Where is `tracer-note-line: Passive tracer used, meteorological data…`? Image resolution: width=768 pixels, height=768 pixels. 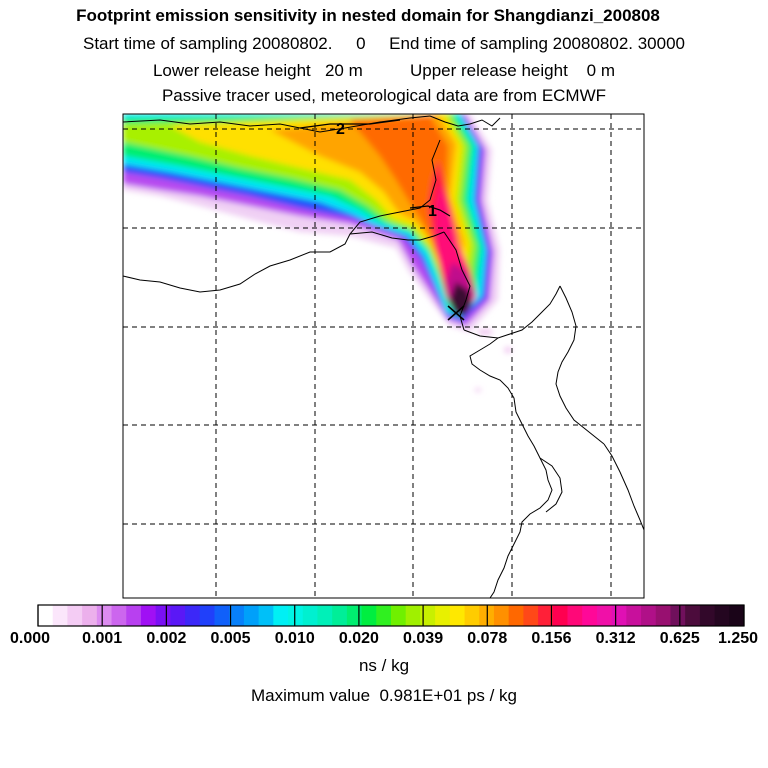 tracer-note-line: Passive tracer used, meteorological data… is located at coordinates (384, 95).